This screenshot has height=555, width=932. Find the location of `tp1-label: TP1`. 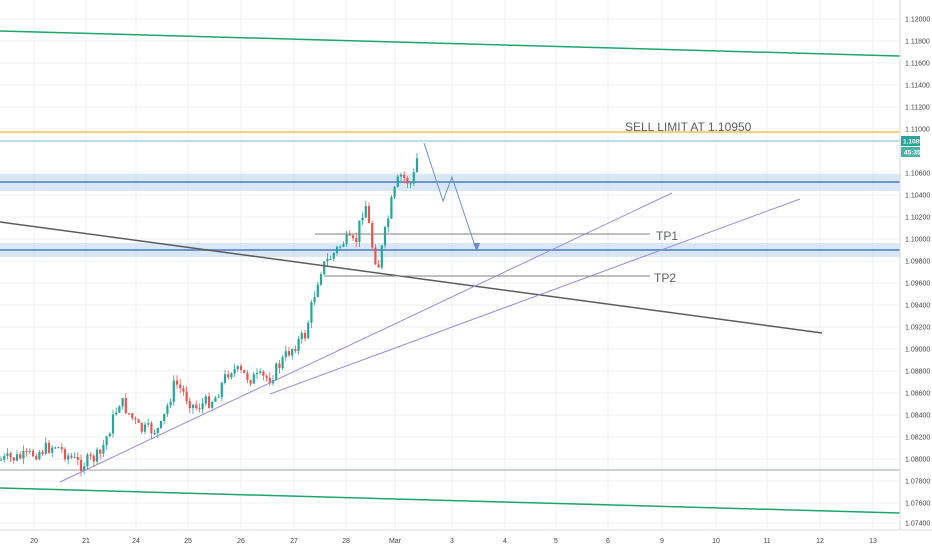

tp1-label: TP1 is located at coordinates (667, 236).